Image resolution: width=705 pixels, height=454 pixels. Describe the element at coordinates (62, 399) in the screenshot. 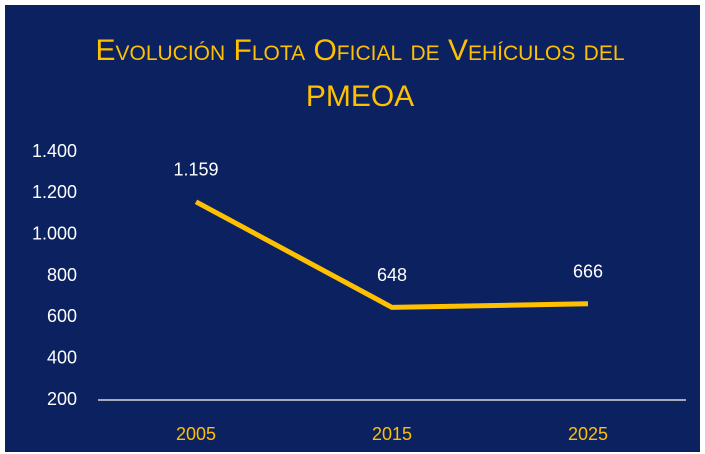

I see `y-tick-label: 200` at that location.